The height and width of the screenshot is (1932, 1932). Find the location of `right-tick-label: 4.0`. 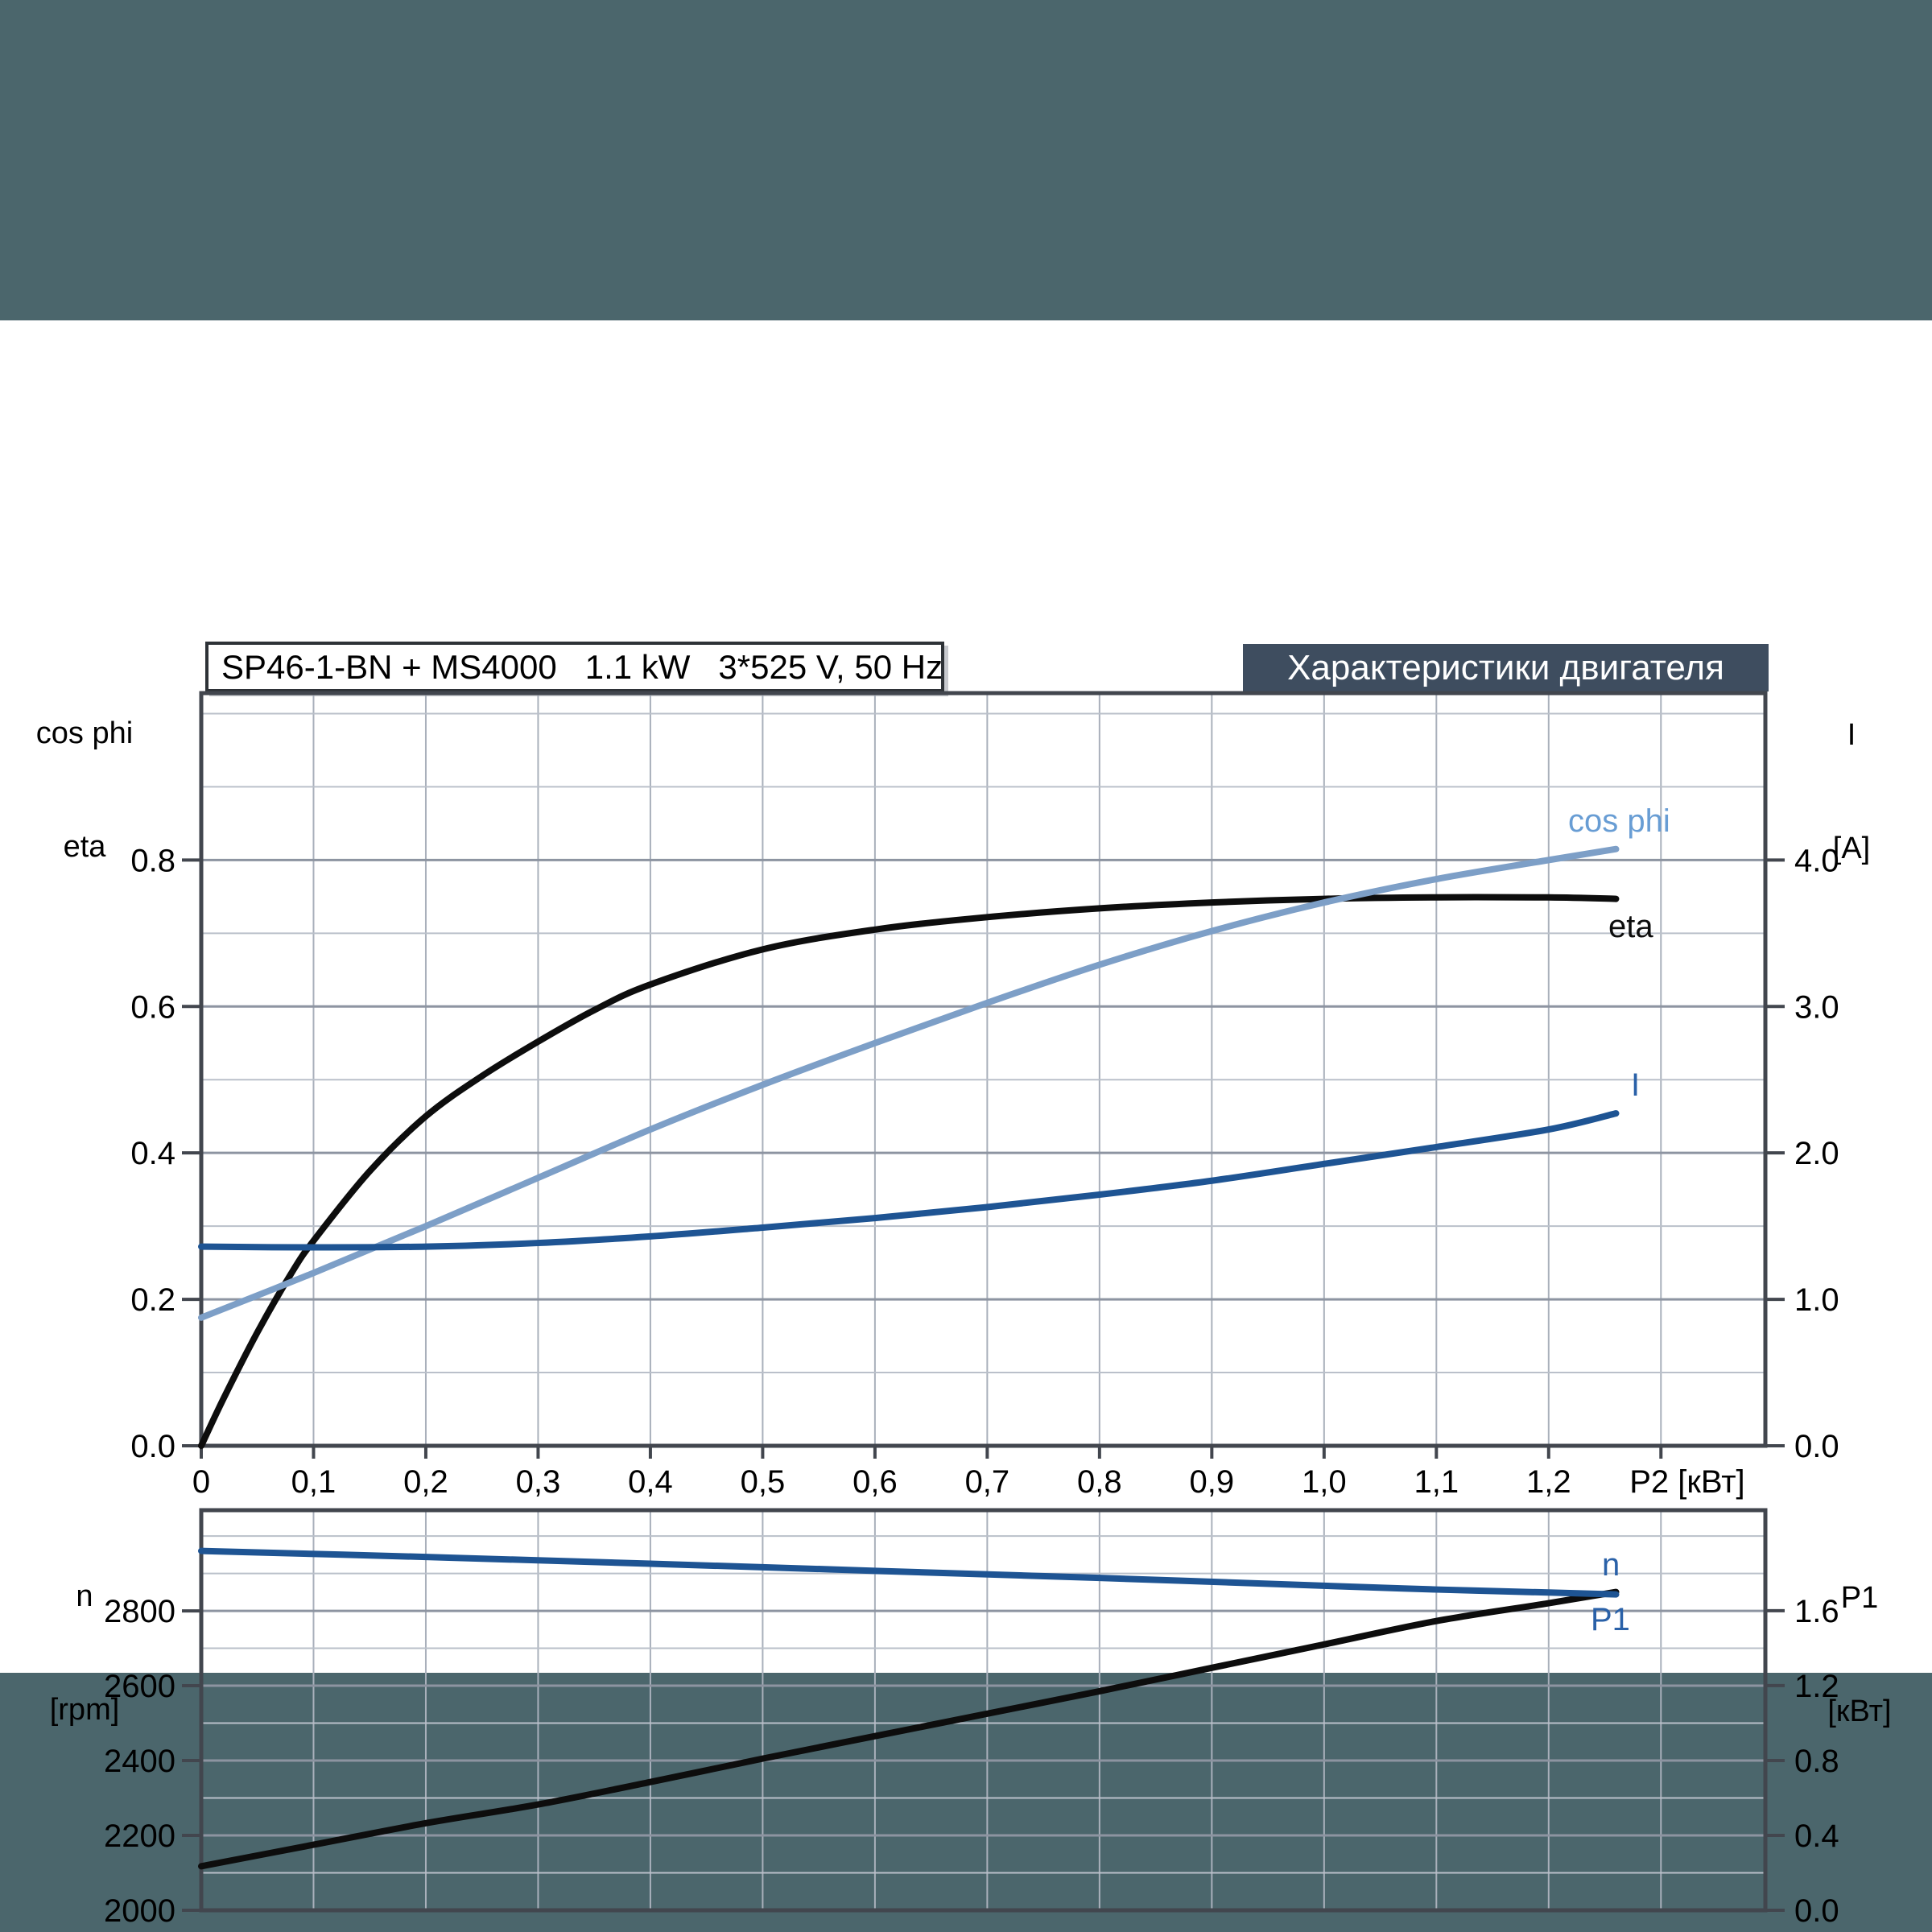

right-tick-label: 4.0 is located at coordinates (1816, 860).